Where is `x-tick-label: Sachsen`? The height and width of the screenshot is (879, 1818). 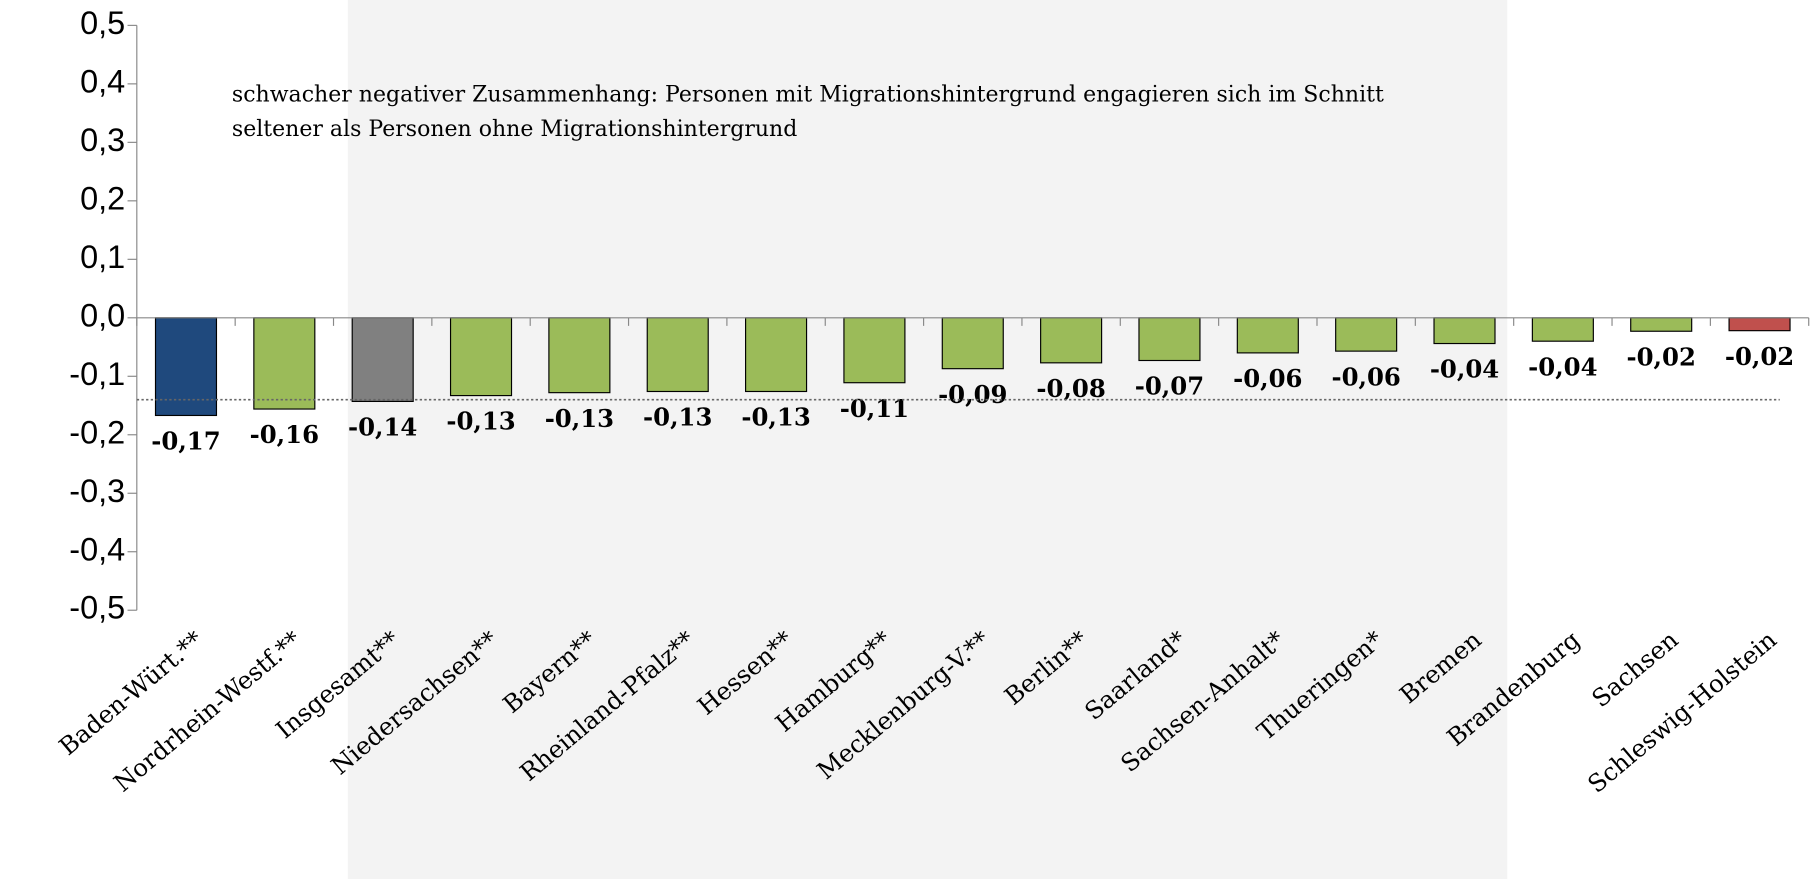 x-tick-label: Sachsen is located at coordinates (1635, 669).